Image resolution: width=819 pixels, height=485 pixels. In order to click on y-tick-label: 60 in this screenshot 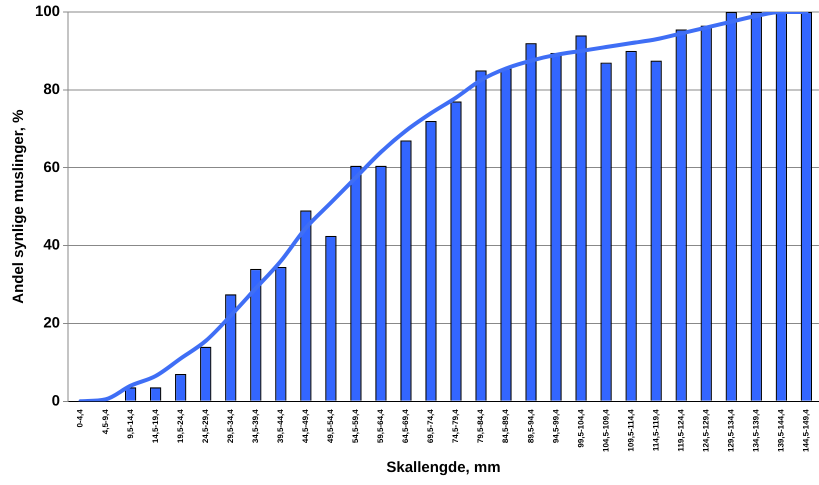, I will do `click(51, 167)`.